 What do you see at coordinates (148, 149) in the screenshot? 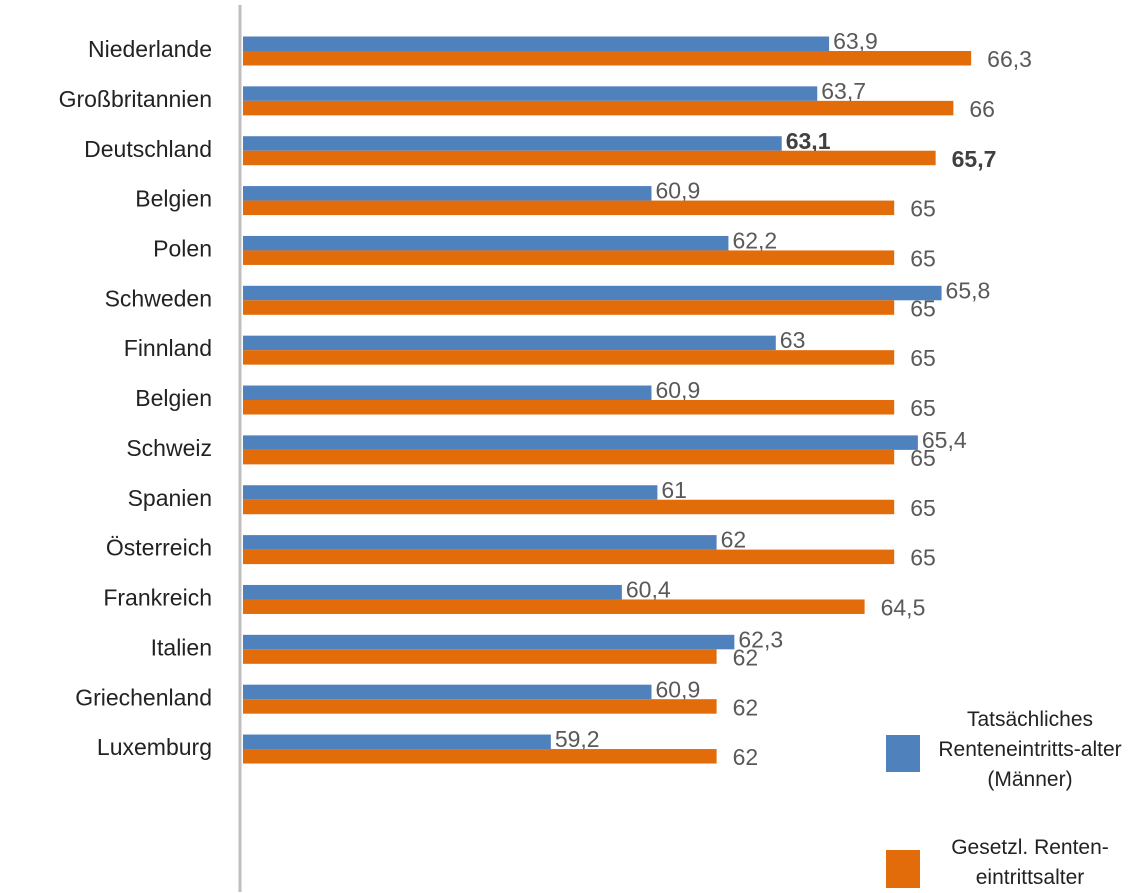
I see `y-tick-label: Deutschland` at bounding box center [148, 149].